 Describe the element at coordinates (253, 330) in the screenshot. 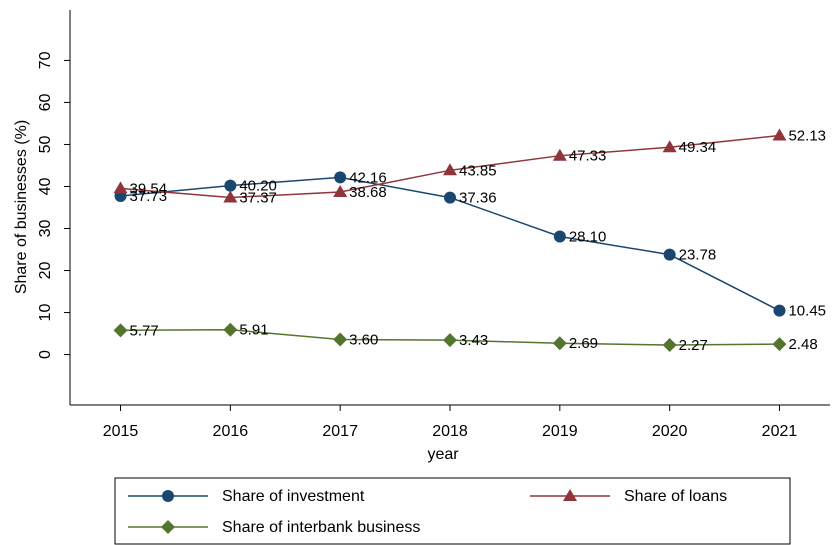

I see `data-label: 5.91` at that location.